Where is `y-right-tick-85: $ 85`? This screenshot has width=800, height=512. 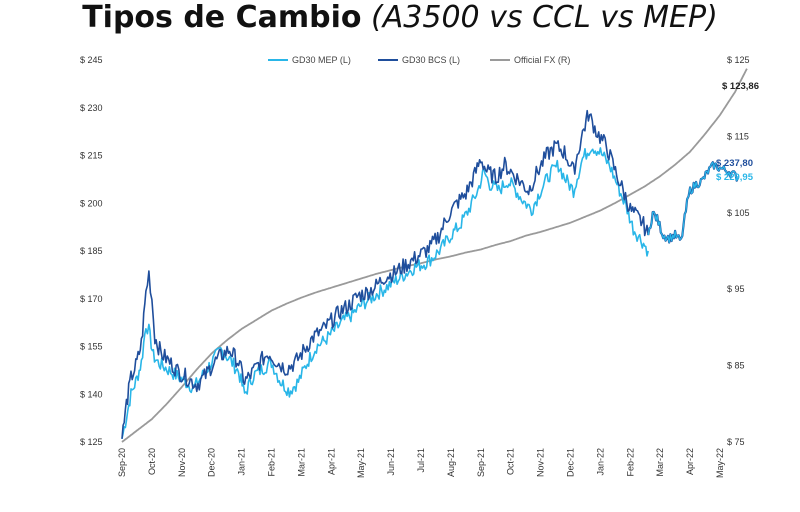 y-right-tick-85: $ 85 is located at coordinates (736, 366).